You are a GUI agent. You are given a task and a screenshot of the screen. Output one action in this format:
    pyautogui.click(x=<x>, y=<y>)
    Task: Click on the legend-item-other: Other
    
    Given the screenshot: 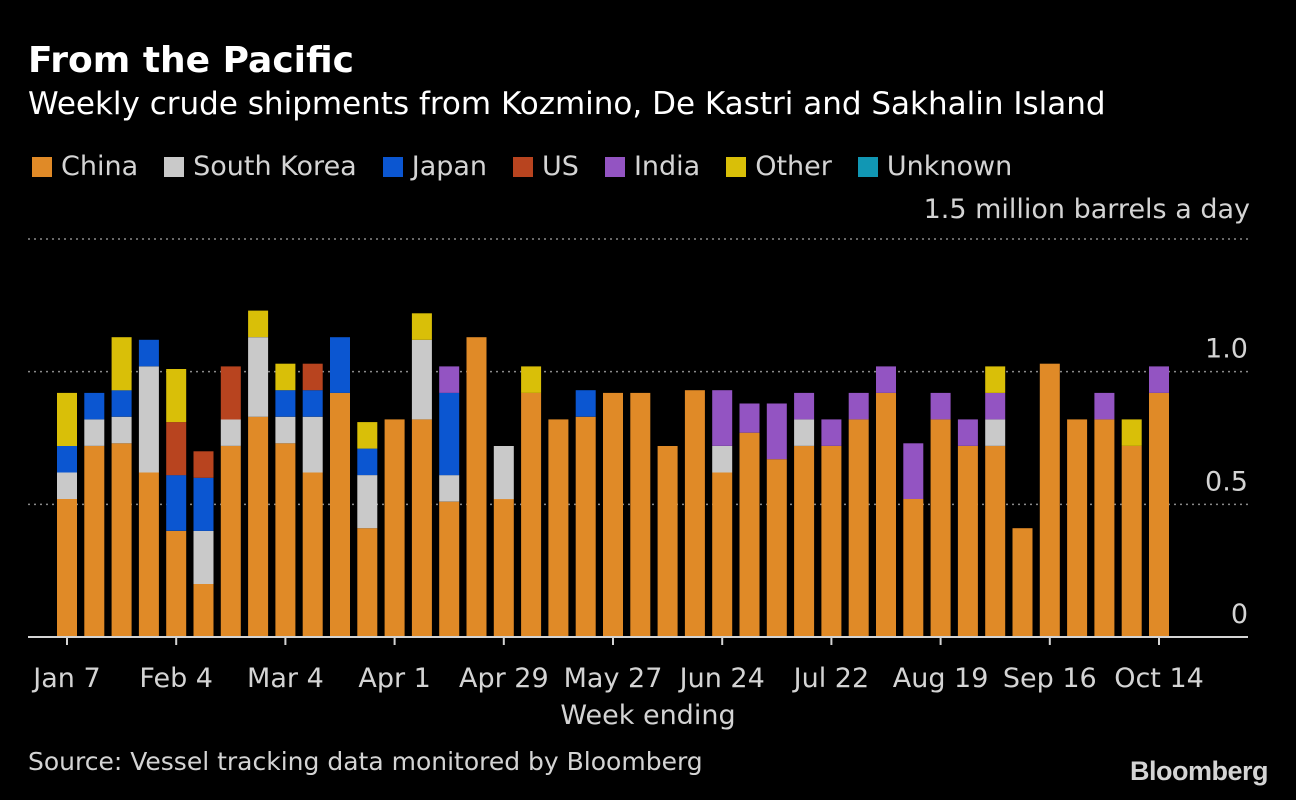 What is the action you would take?
    pyautogui.click(x=779, y=166)
    